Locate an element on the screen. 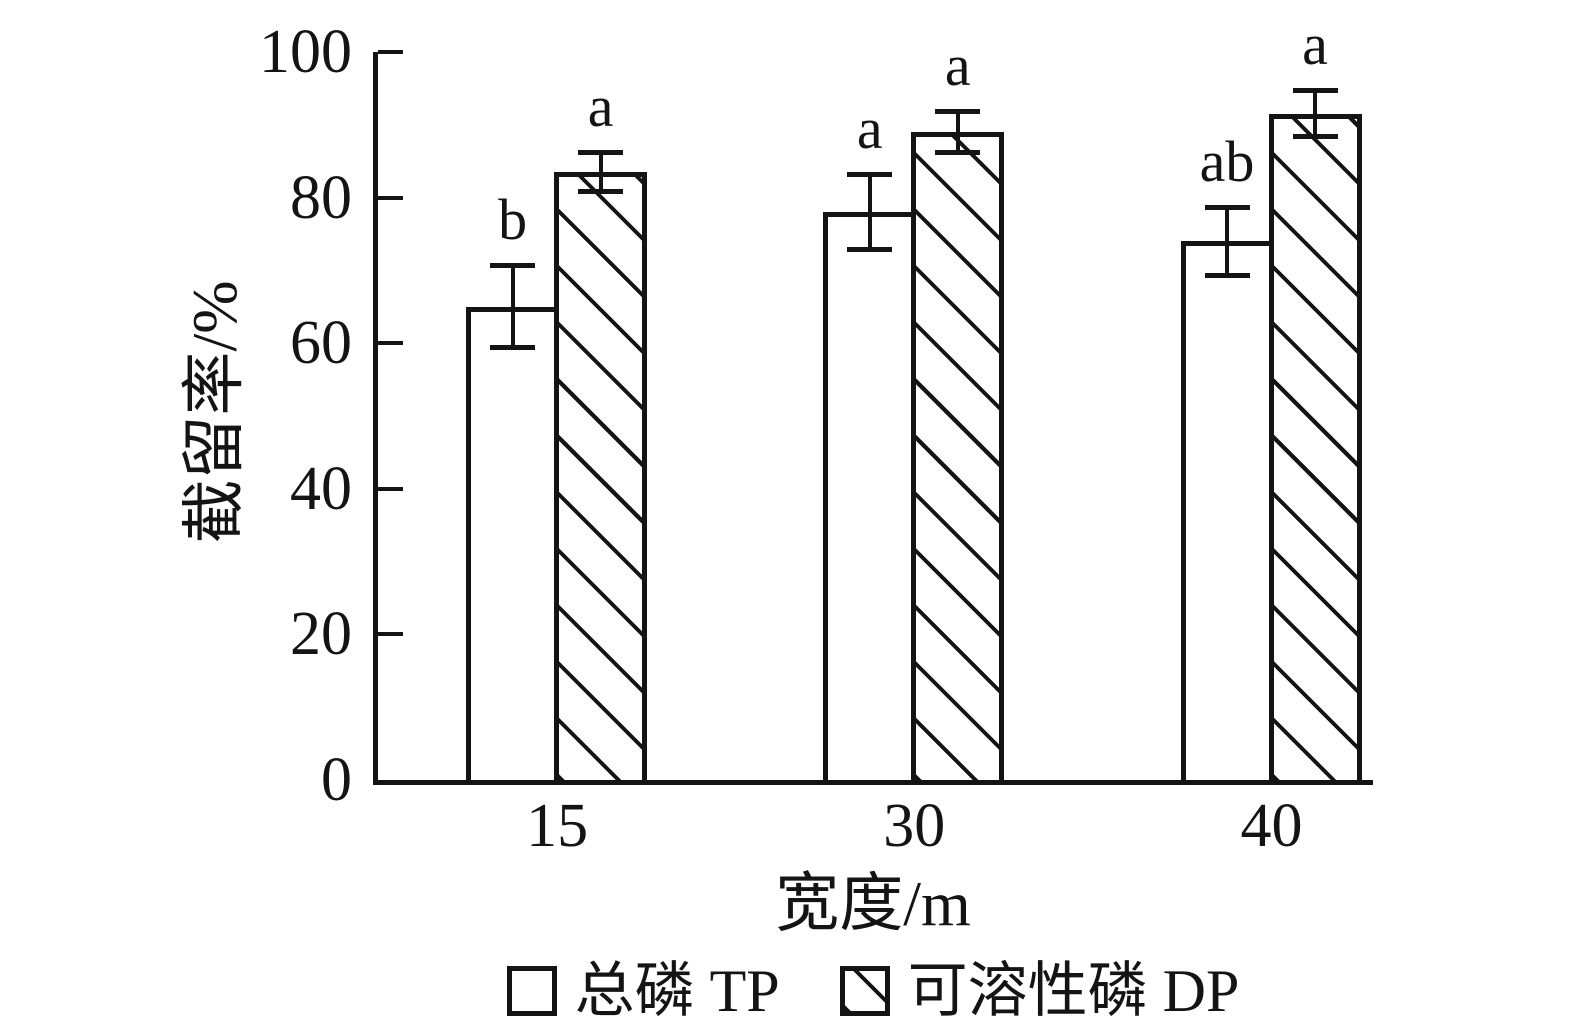  legend-item-tp: 总磷 TP is located at coordinates (643, 991).